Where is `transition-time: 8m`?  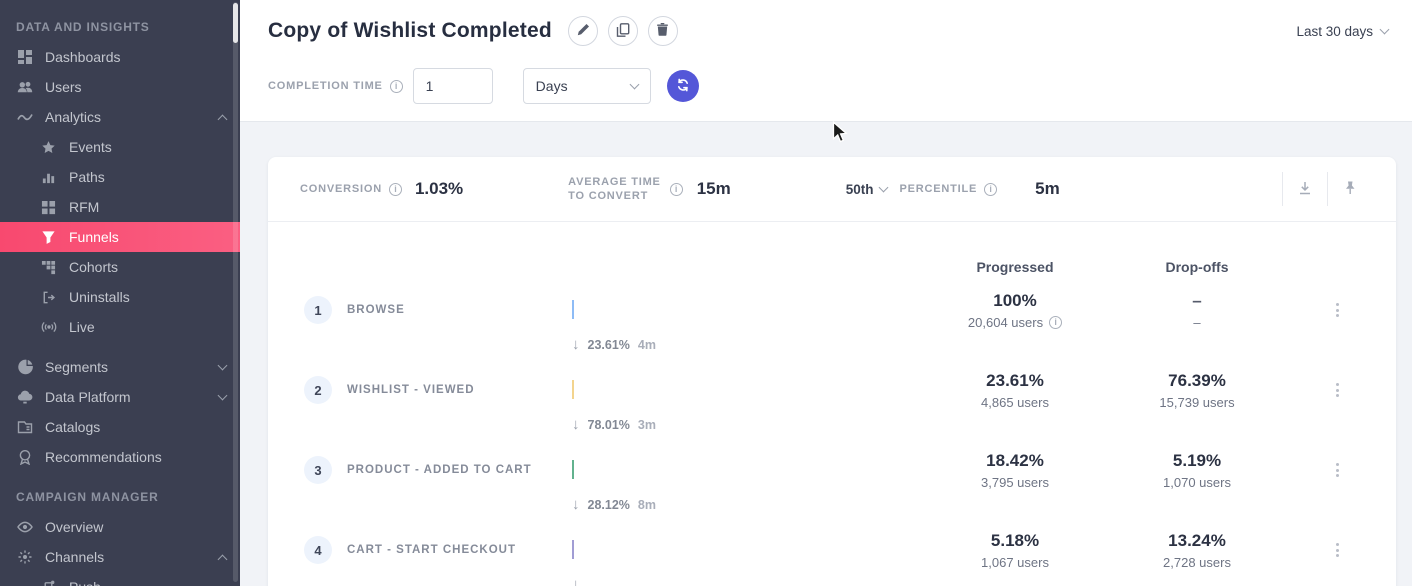
transition-time: 8m is located at coordinates (646, 504).